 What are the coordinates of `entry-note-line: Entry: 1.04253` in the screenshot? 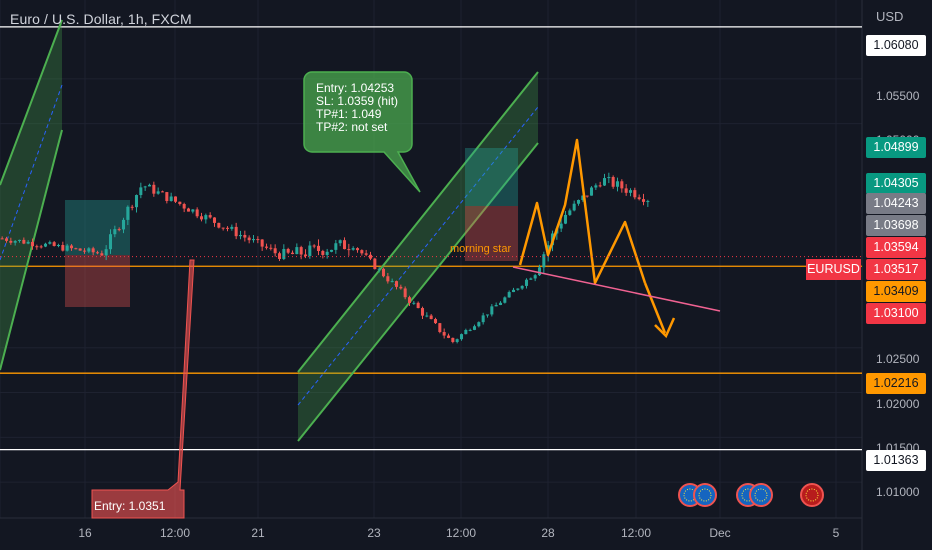 It's located at (355, 88).